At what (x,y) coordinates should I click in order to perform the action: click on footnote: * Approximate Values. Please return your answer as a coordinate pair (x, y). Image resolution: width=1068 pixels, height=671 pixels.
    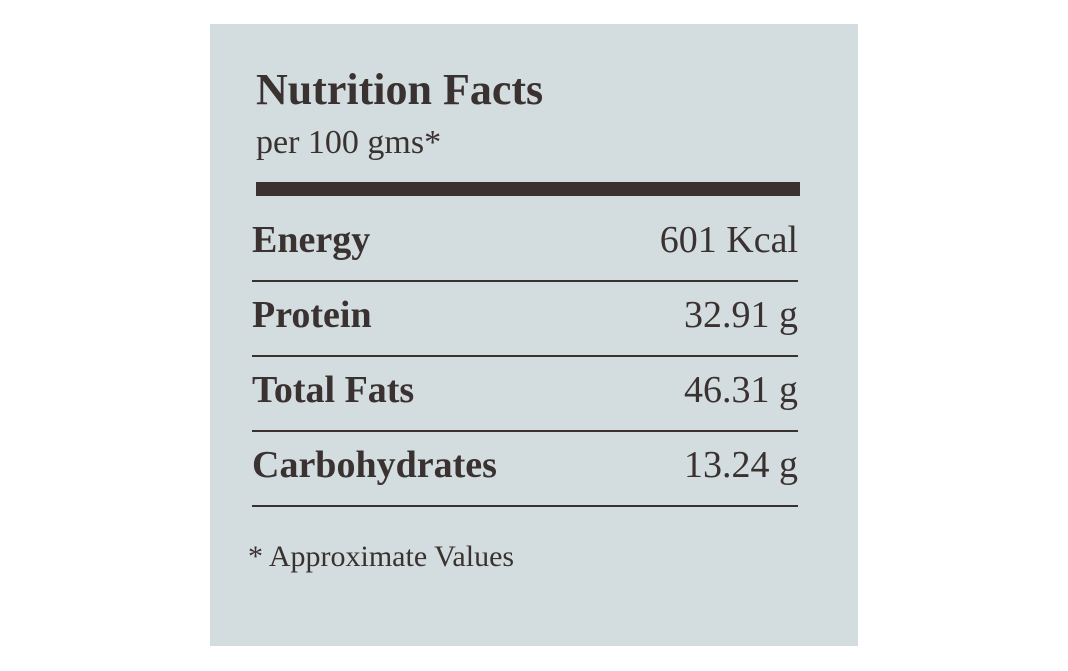
    Looking at the image, I should click on (381, 556).